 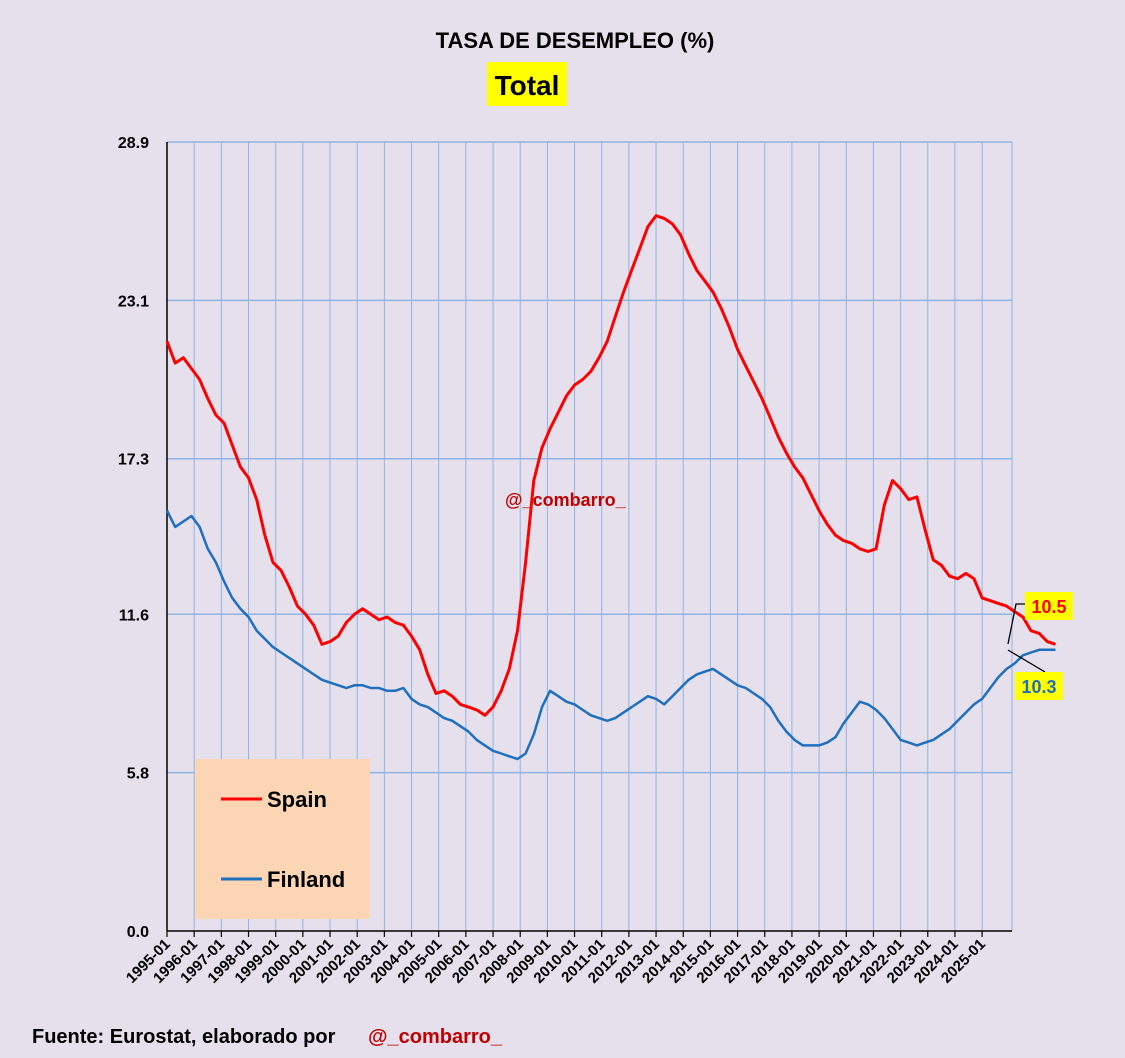 I want to click on y-tick-label: 17.3, so click(x=133, y=460).